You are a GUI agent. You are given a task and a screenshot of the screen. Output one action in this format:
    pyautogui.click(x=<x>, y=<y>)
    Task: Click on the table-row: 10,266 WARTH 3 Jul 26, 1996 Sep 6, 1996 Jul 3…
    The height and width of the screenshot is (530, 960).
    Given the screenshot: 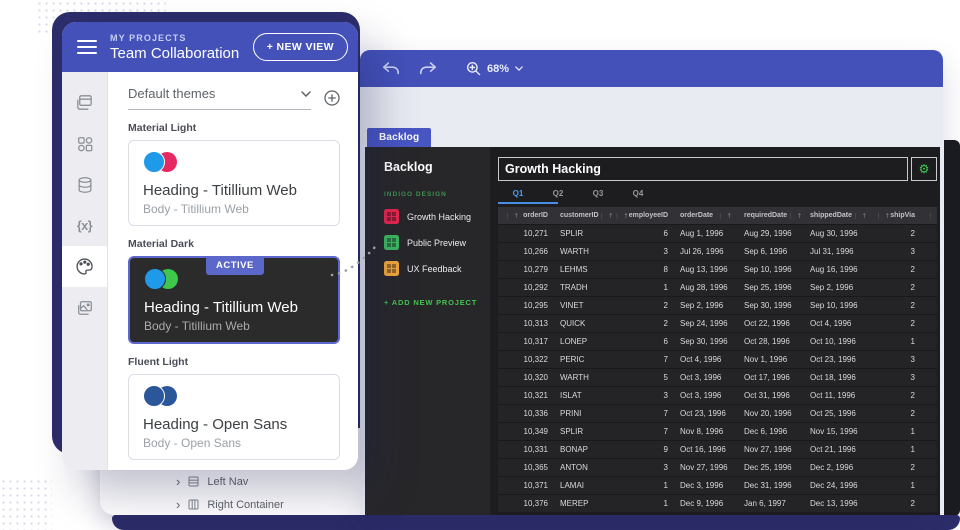 What is the action you would take?
    pyautogui.click(x=717, y=251)
    